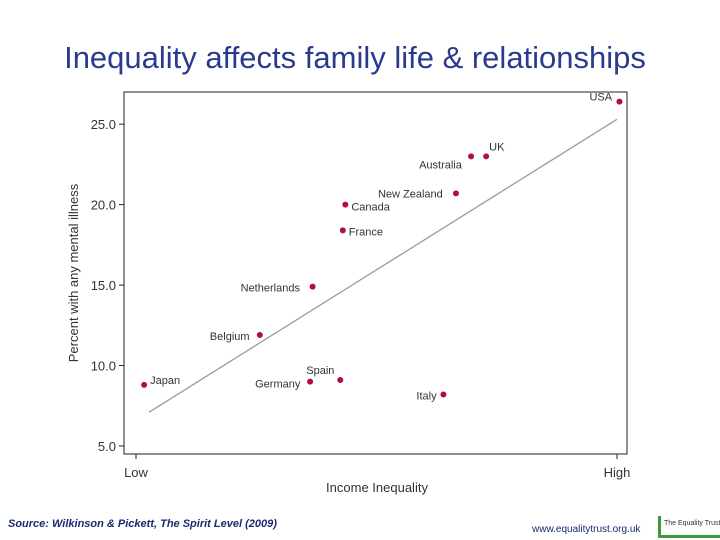 This screenshot has width=720, height=540. Describe the element at coordinates (600, 98) in the screenshot. I see `point-label-usa: USA` at that location.